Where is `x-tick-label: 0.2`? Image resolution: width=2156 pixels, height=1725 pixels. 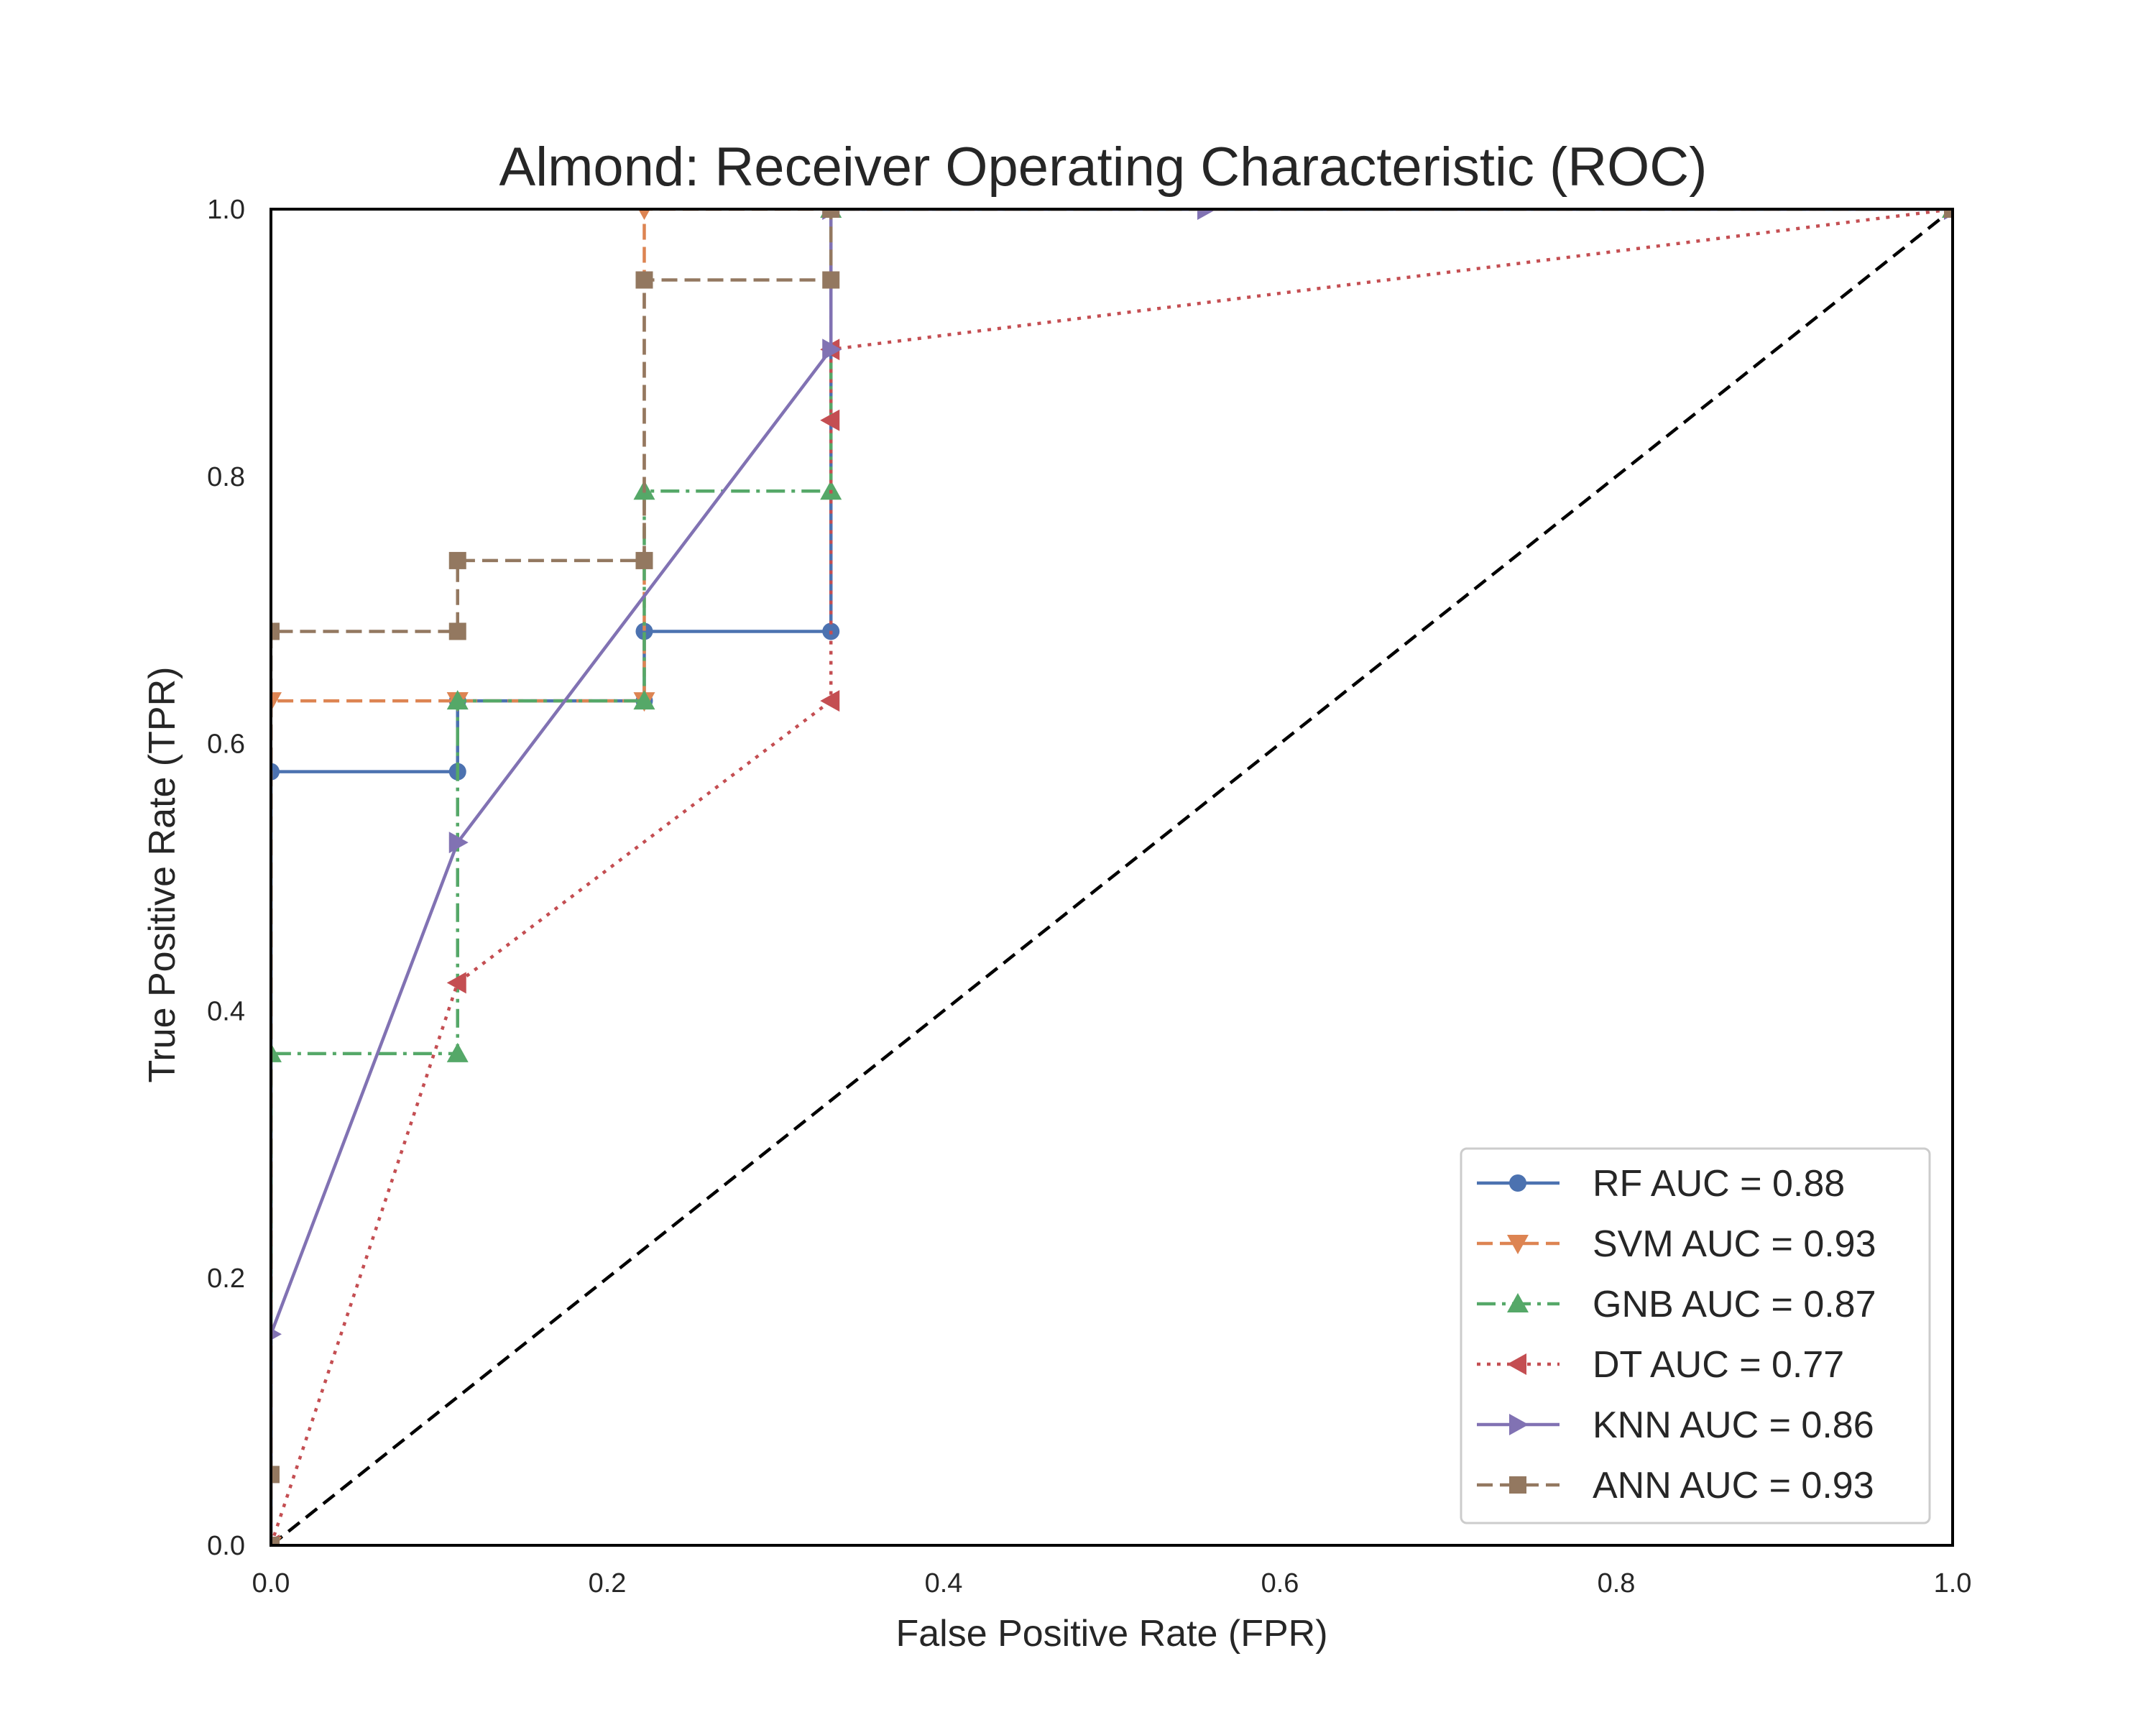 x-tick-label: 0.2 is located at coordinates (608, 1583).